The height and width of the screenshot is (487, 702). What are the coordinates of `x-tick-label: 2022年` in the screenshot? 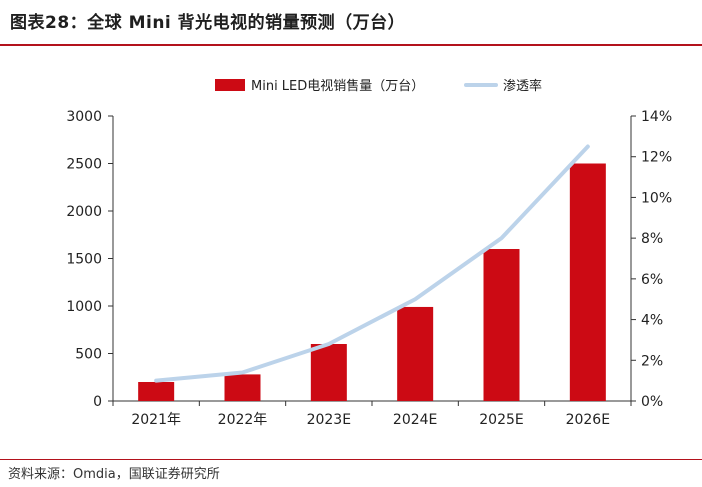 It's located at (243, 420).